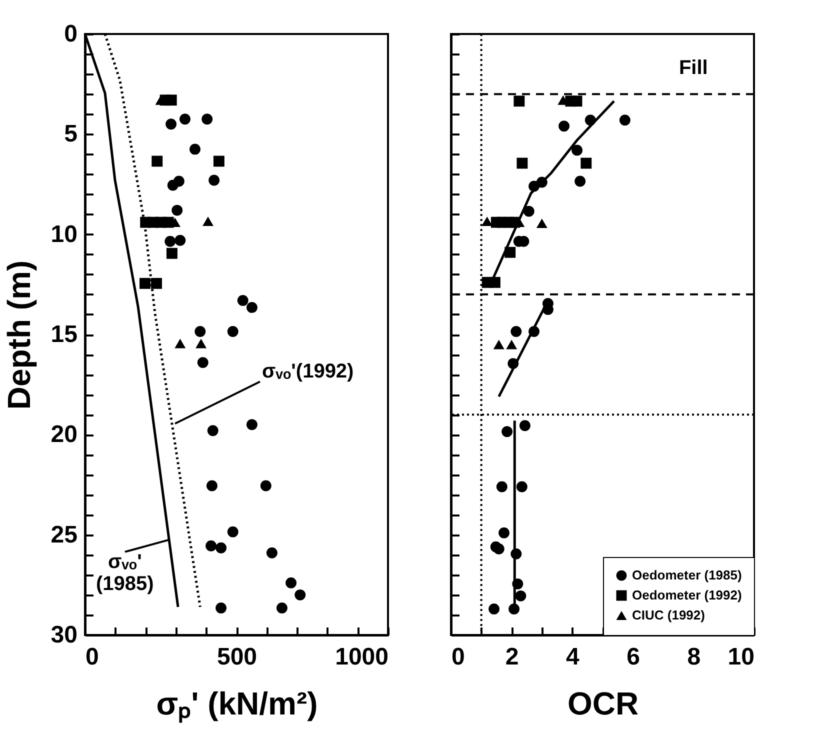  What do you see at coordinates (71, 134) in the screenshot?
I see `y-tick-label: 5` at bounding box center [71, 134].